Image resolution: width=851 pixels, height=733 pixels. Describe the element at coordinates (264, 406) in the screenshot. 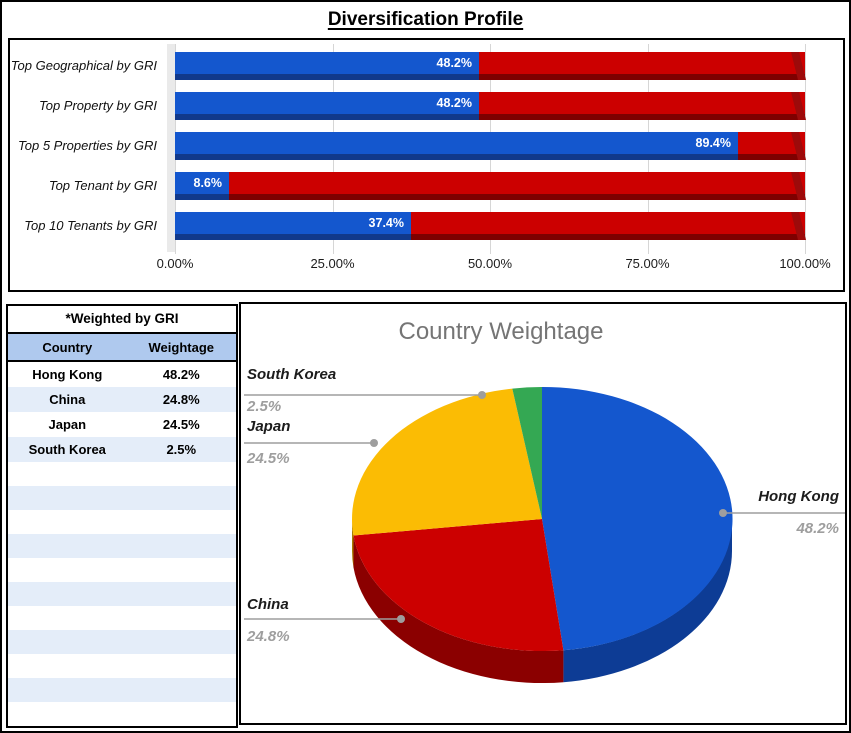

I see `pie-label-pct: 2.5%` at that location.